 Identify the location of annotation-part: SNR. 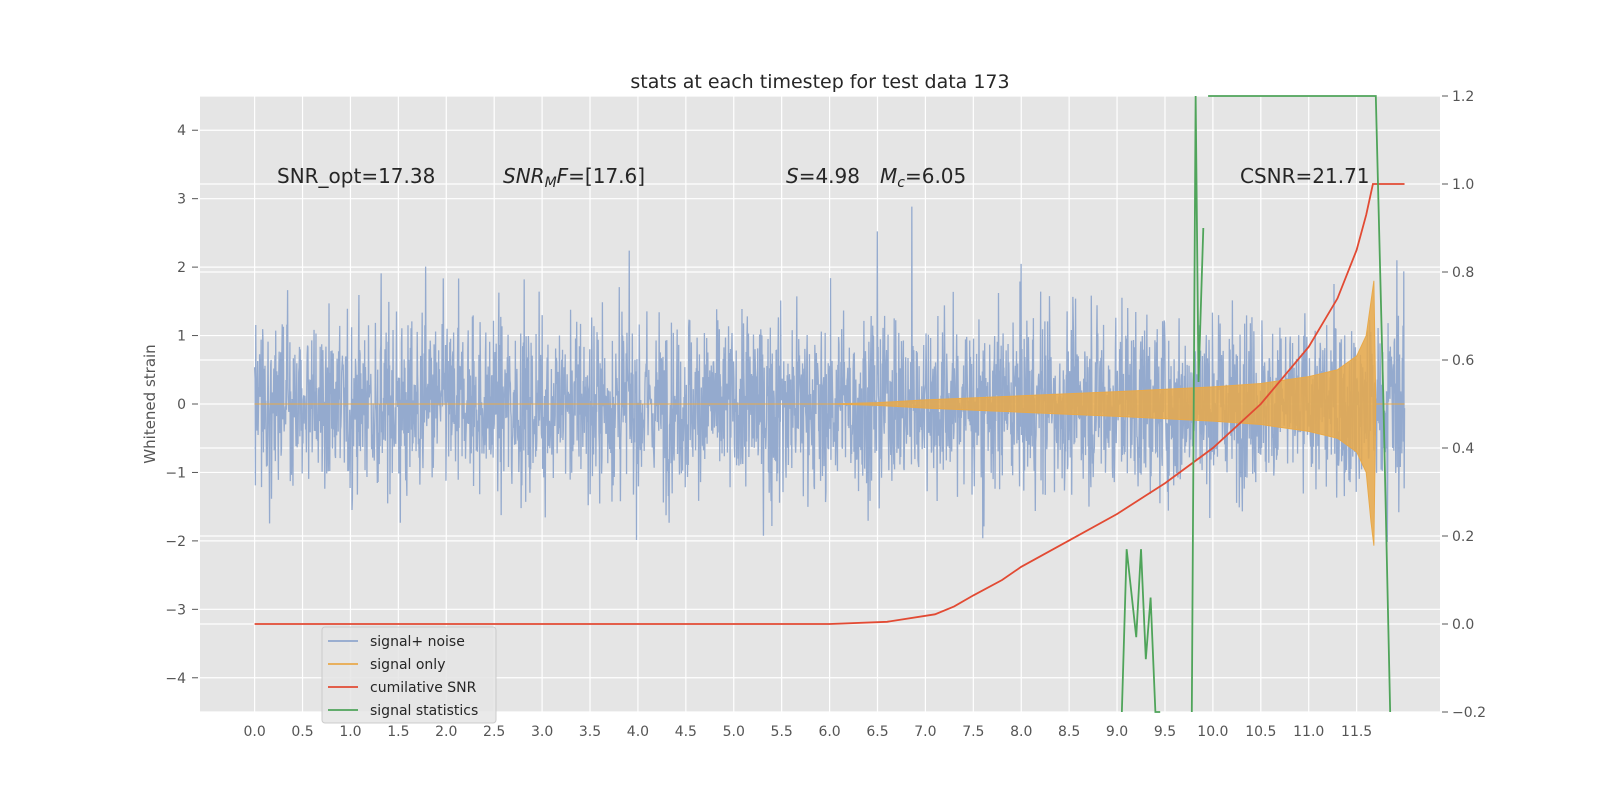
(524, 176).